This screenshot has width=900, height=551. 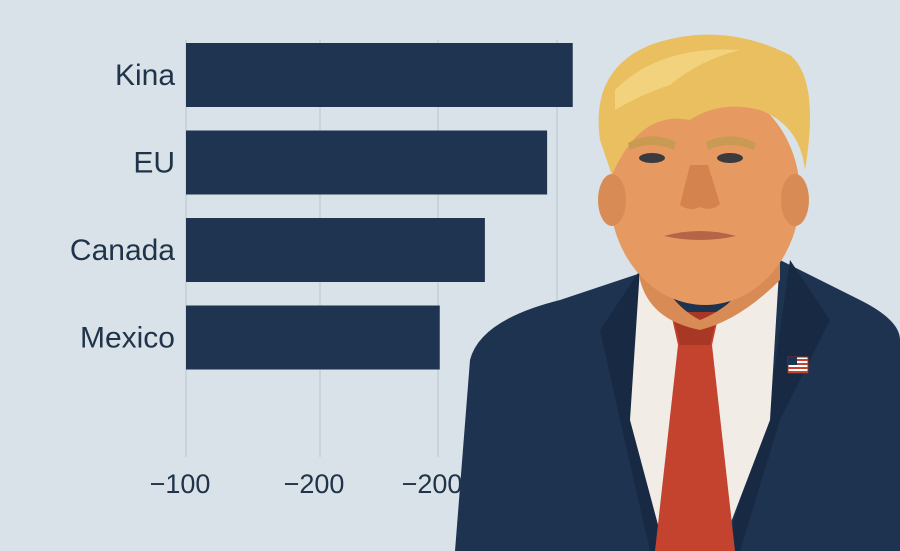 I want to click on eyebrow-left, so click(x=652, y=143).